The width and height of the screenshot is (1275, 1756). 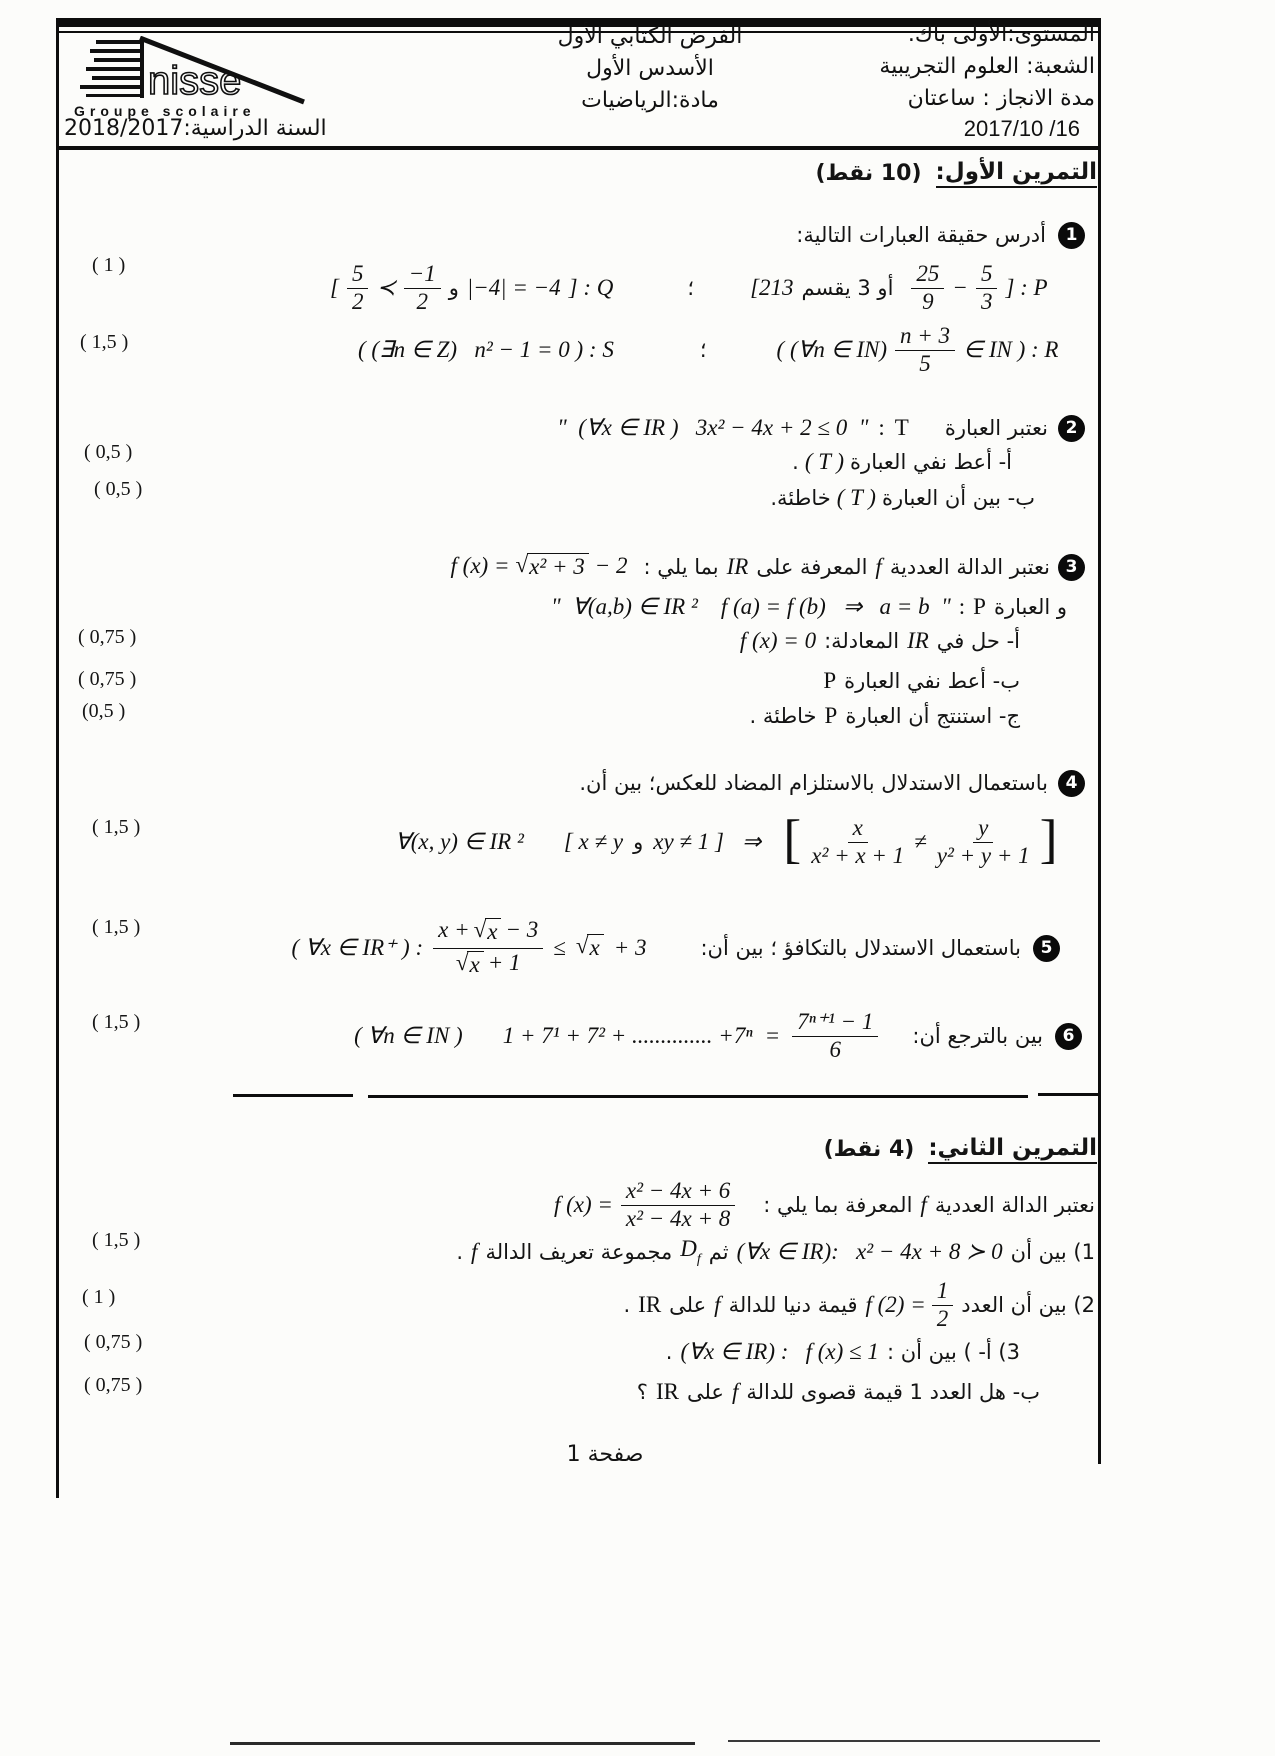 What do you see at coordinates (792, 839) in the screenshot?
I see `left-tall-bracket: [` at bounding box center [792, 839].